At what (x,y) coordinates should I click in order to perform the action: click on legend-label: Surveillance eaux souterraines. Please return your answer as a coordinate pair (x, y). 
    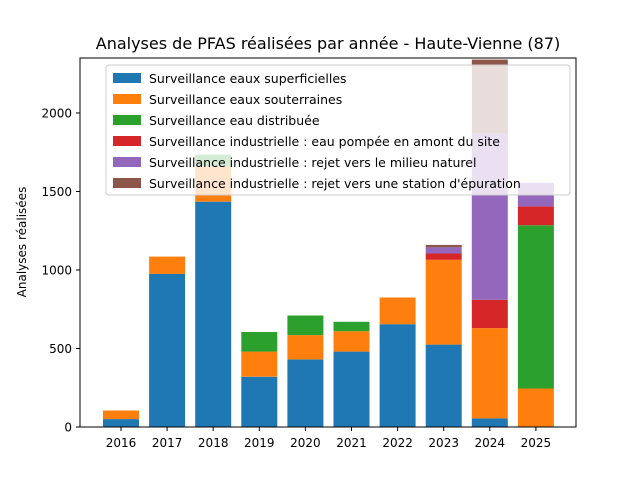
    Looking at the image, I should click on (245, 99).